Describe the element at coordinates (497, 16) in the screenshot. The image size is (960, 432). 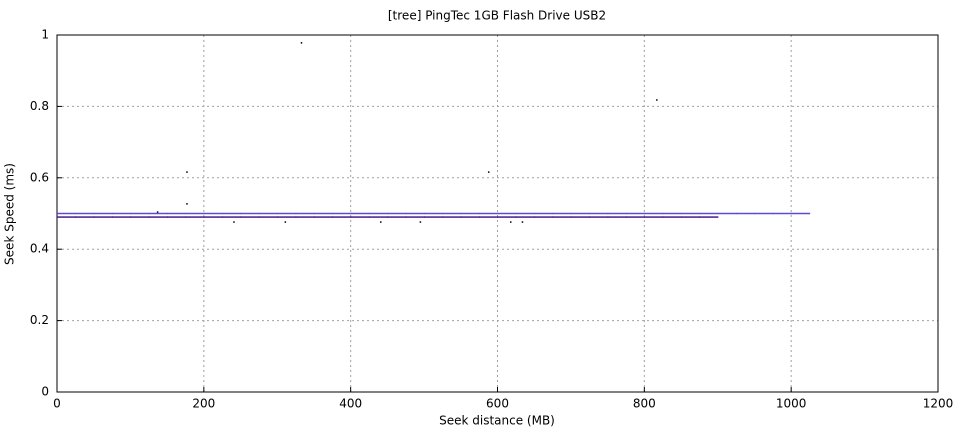
I see `chart-title: [tree] PingTec 1GB Flash Drive USB2` at that location.